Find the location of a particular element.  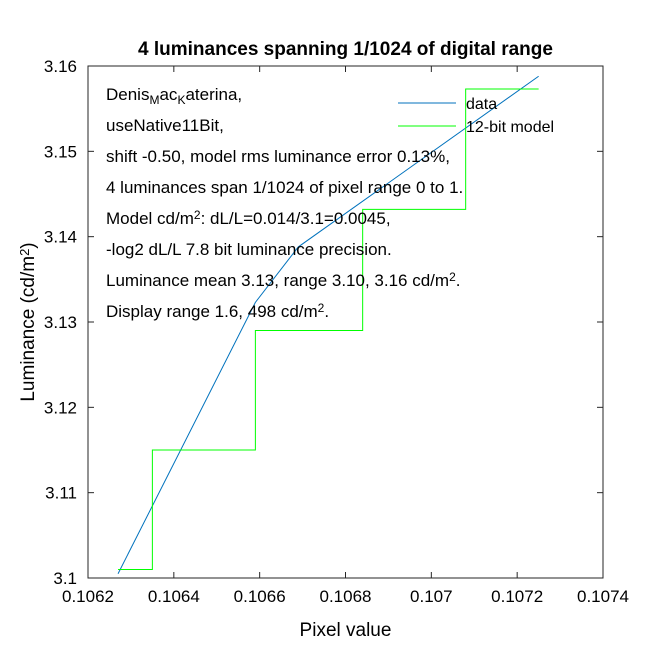

y-tick-label: 3.13 is located at coordinates (60, 322).